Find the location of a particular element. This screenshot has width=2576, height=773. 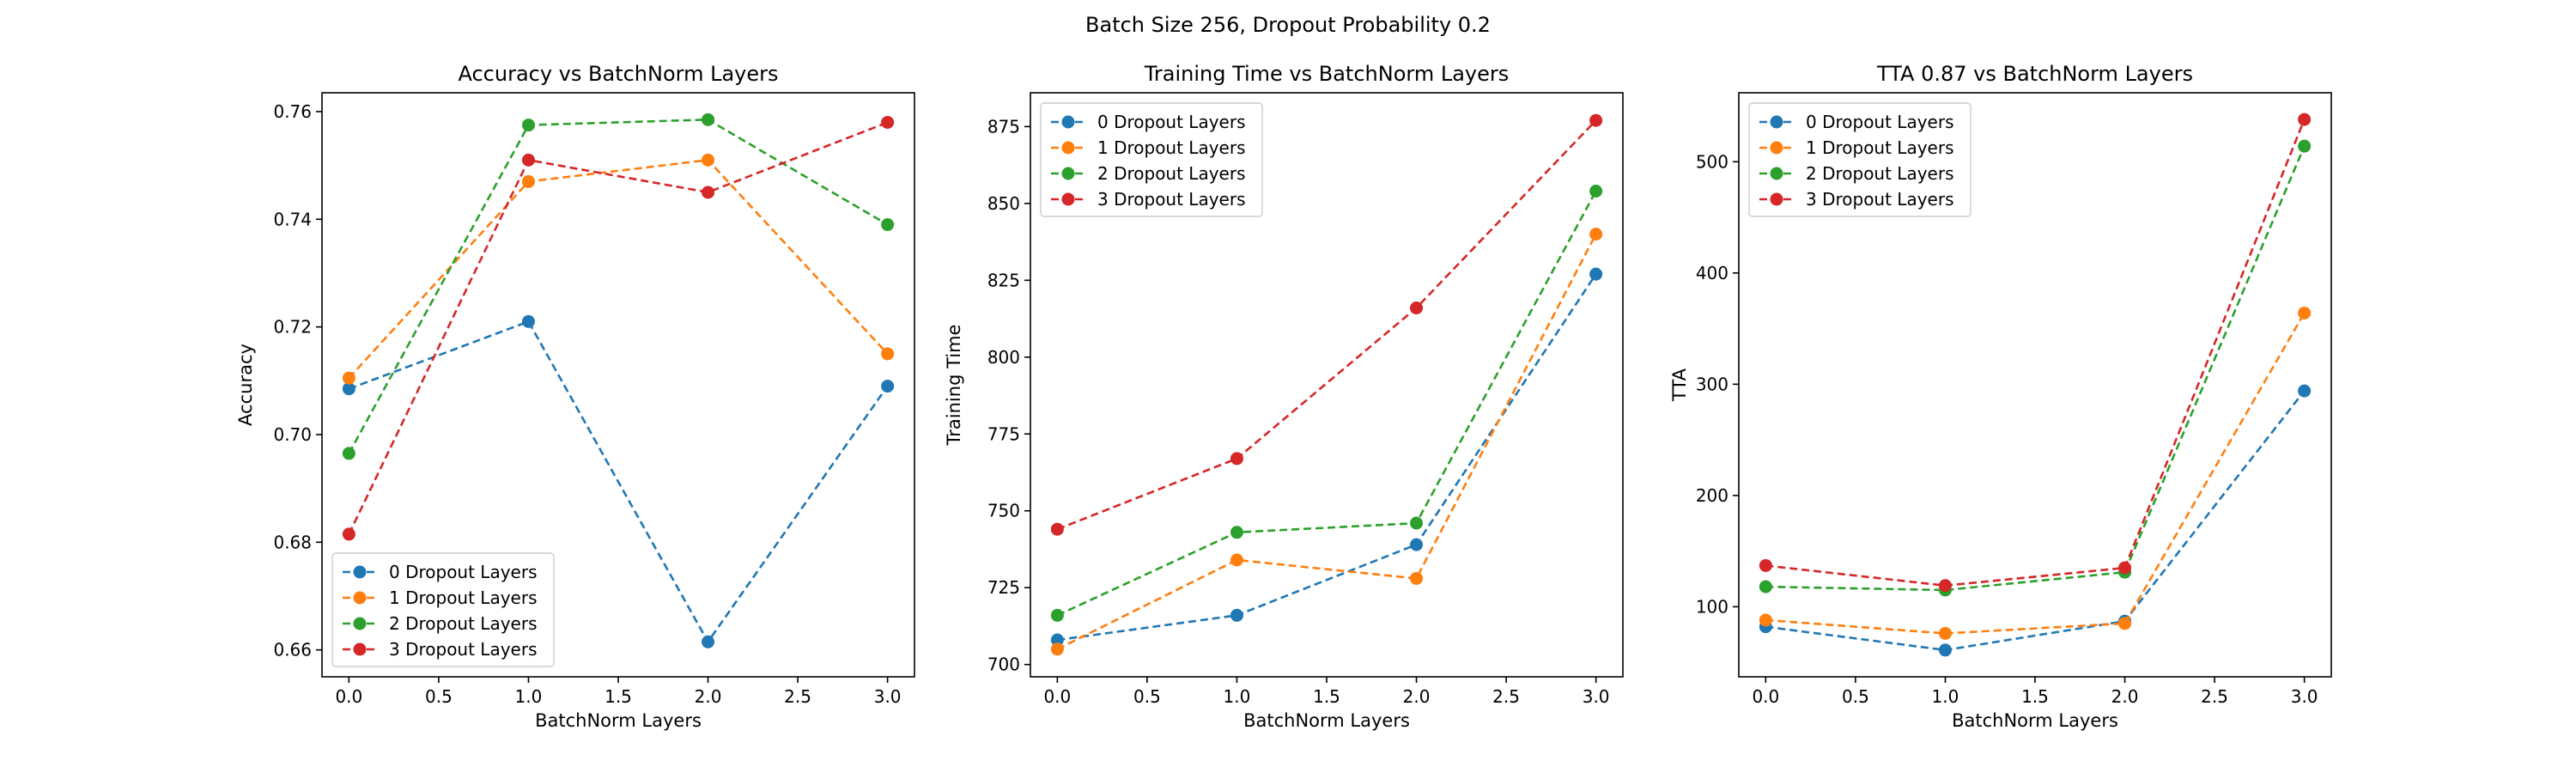

y-axis-label: Training Time is located at coordinates (954, 386).